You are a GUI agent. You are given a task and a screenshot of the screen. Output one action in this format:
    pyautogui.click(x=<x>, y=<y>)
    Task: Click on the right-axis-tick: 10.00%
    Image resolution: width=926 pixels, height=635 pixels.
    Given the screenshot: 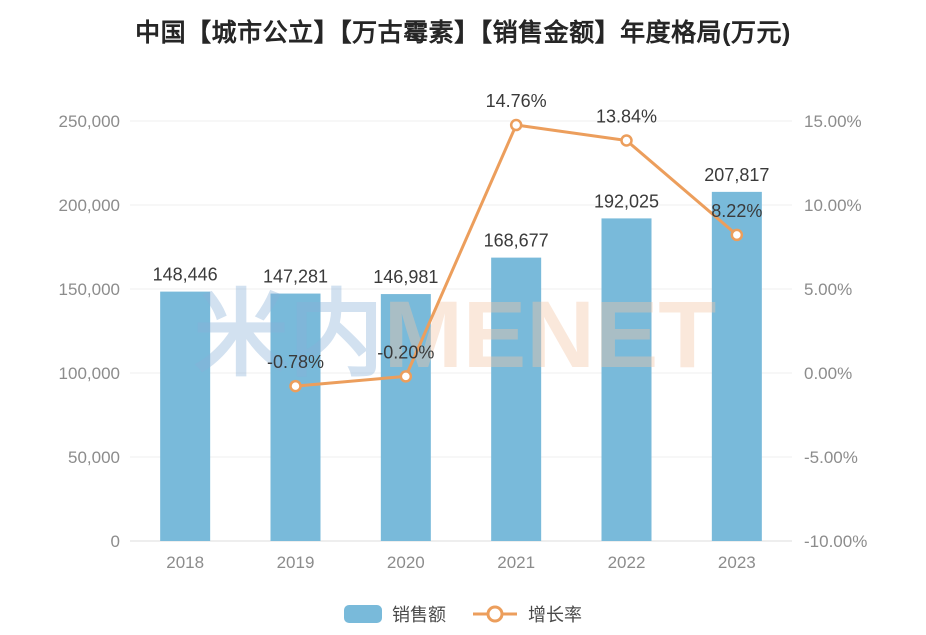 What is the action you would take?
    pyautogui.click(x=833, y=205)
    